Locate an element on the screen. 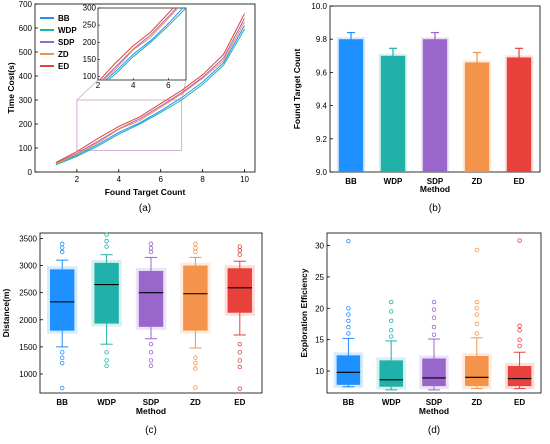  panel-a-legend-label: ZD is located at coordinates (63, 54).